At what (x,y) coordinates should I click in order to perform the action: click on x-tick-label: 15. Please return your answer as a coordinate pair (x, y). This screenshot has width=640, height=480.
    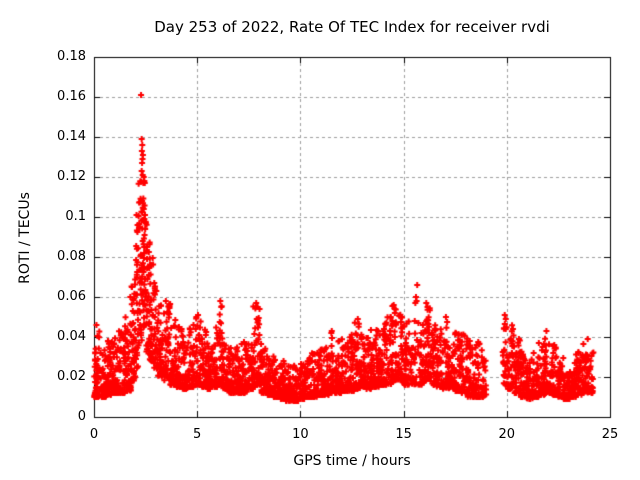
    Looking at the image, I should click on (403, 434).